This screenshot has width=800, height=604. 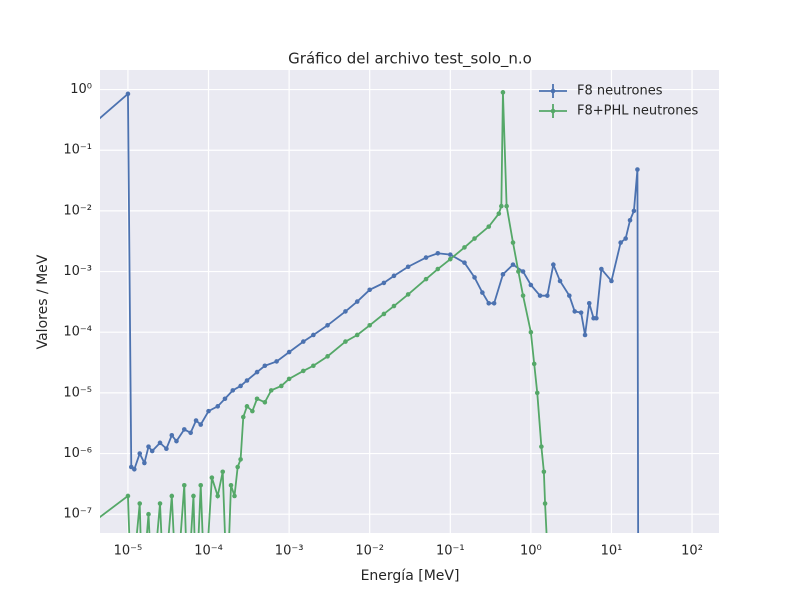 I want to click on y-tick-label: 10⁻⁴, so click(x=77, y=332).